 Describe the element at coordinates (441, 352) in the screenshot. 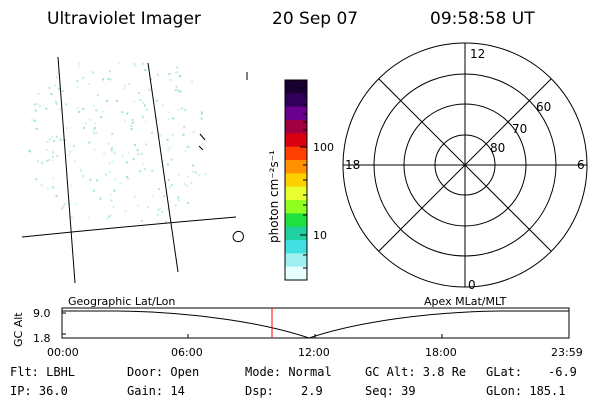

I see `orbit-xtick-1800: 18:00` at that location.